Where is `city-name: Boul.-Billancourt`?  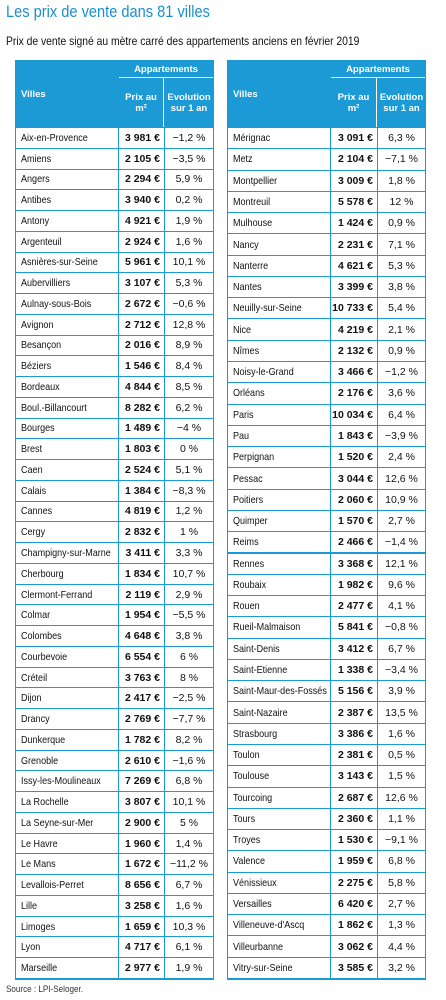 city-name: Boul.-Billancourt is located at coordinates (67, 407).